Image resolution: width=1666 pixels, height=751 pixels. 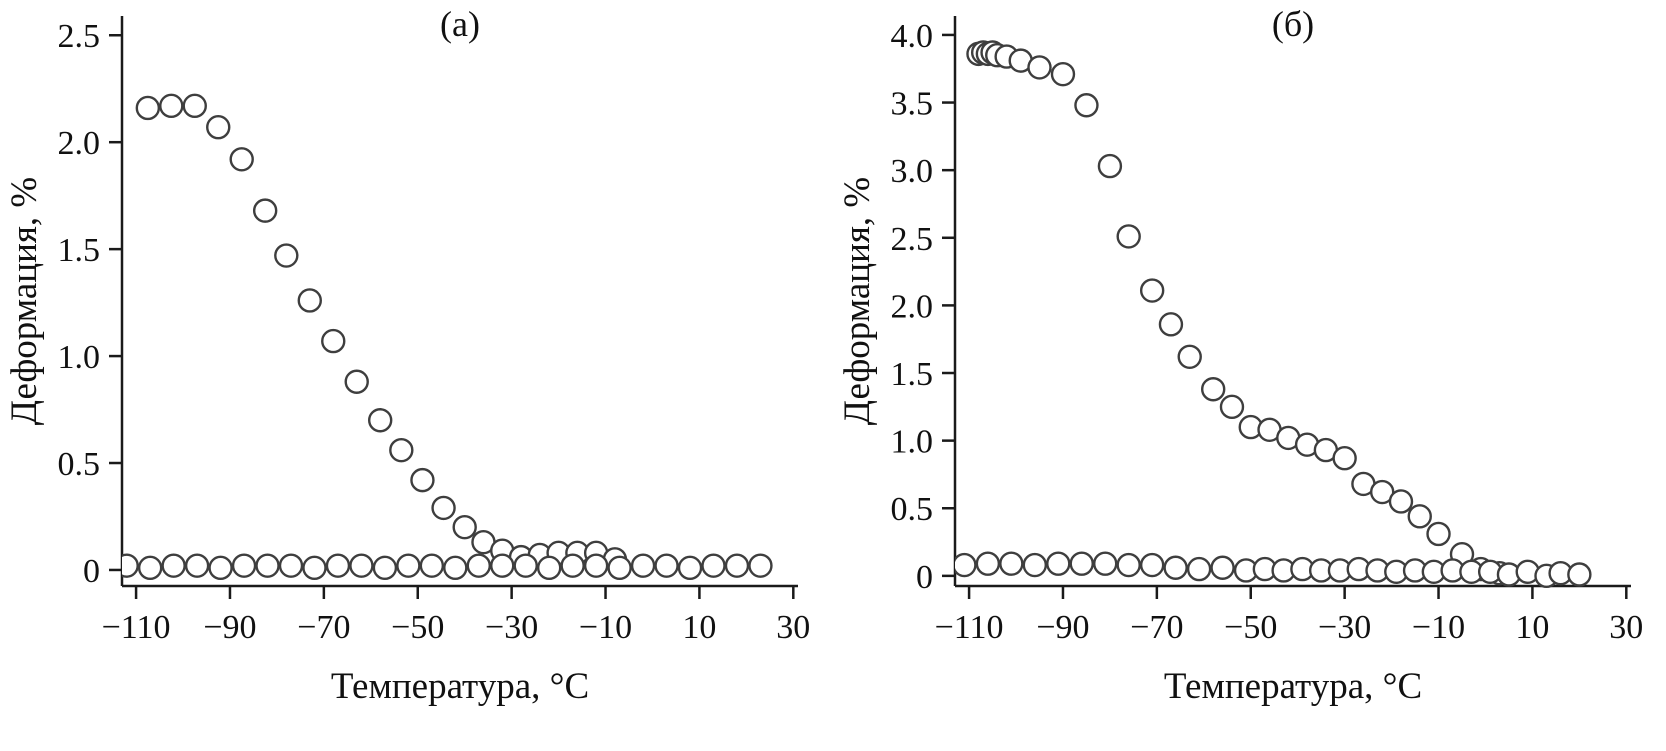 I want to click on series-baseline-curve, so click(x=447, y=567).